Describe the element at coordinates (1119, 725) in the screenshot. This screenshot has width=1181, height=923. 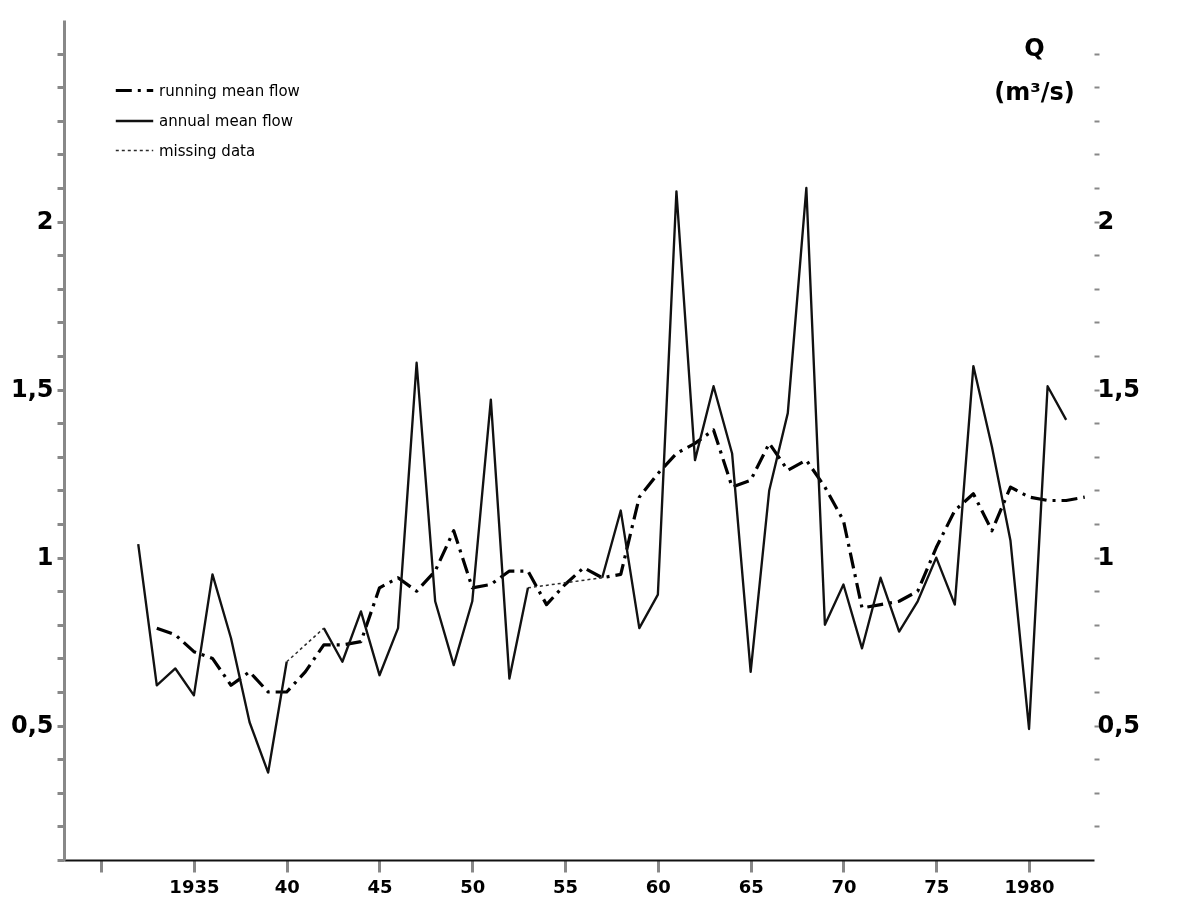
I see `y2-tick-label: 0,5` at that location.